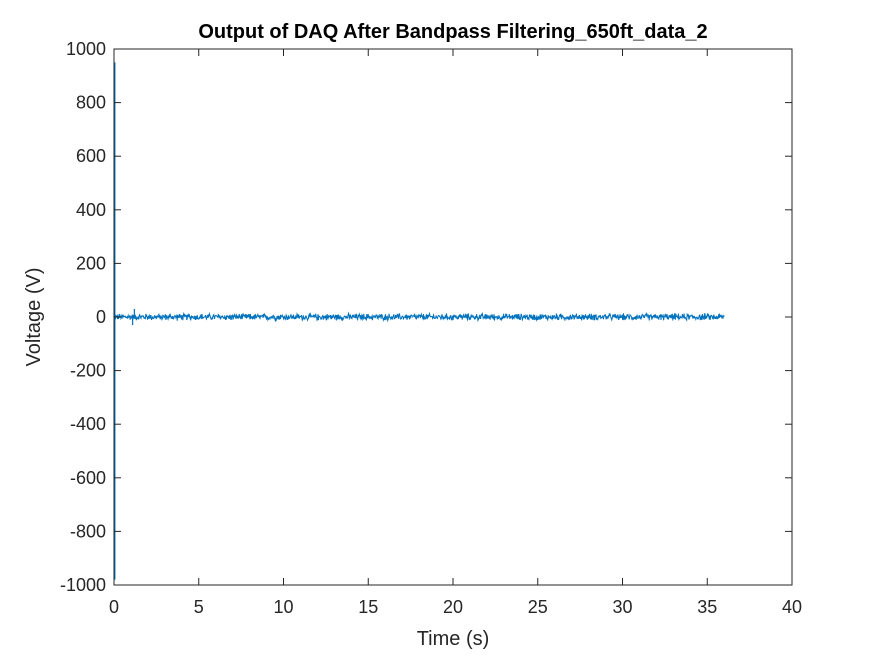  Describe the element at coordinates (91, 156) in the screenshot. I see `y-tick-label: 600` at that location.